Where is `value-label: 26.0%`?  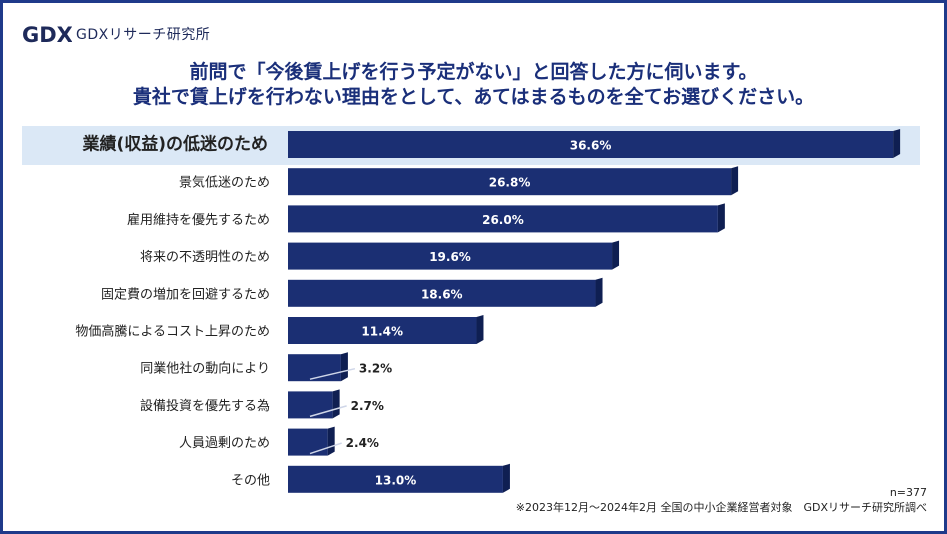 value-label: 26.0% is located at coordinates (503, 220).